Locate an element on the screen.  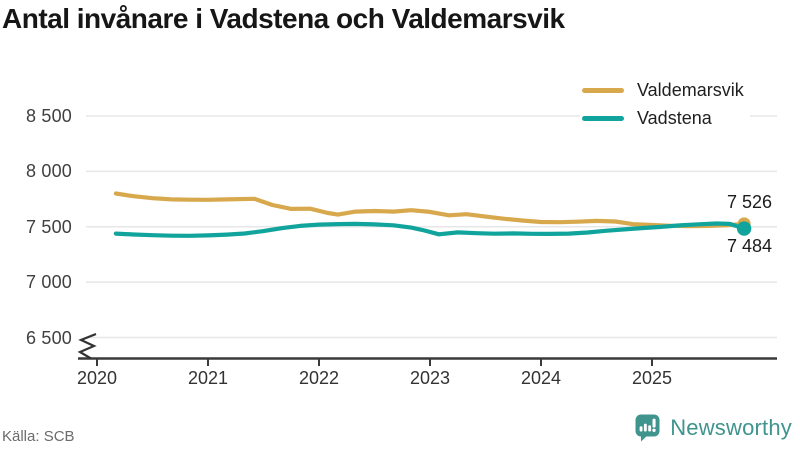
valdemarsvik-line-swatch is located at coordinates (603, 90).